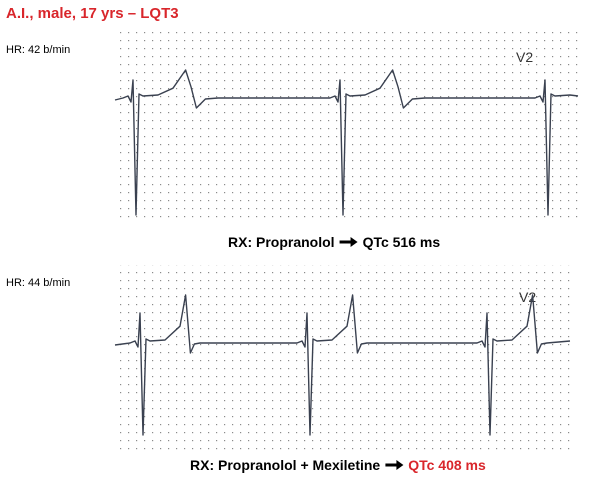 The width and height of the screenshot is (600, 477). I want to click on figure-title: A.I., male, 17 yrs – LQT3, so click(92, 13).